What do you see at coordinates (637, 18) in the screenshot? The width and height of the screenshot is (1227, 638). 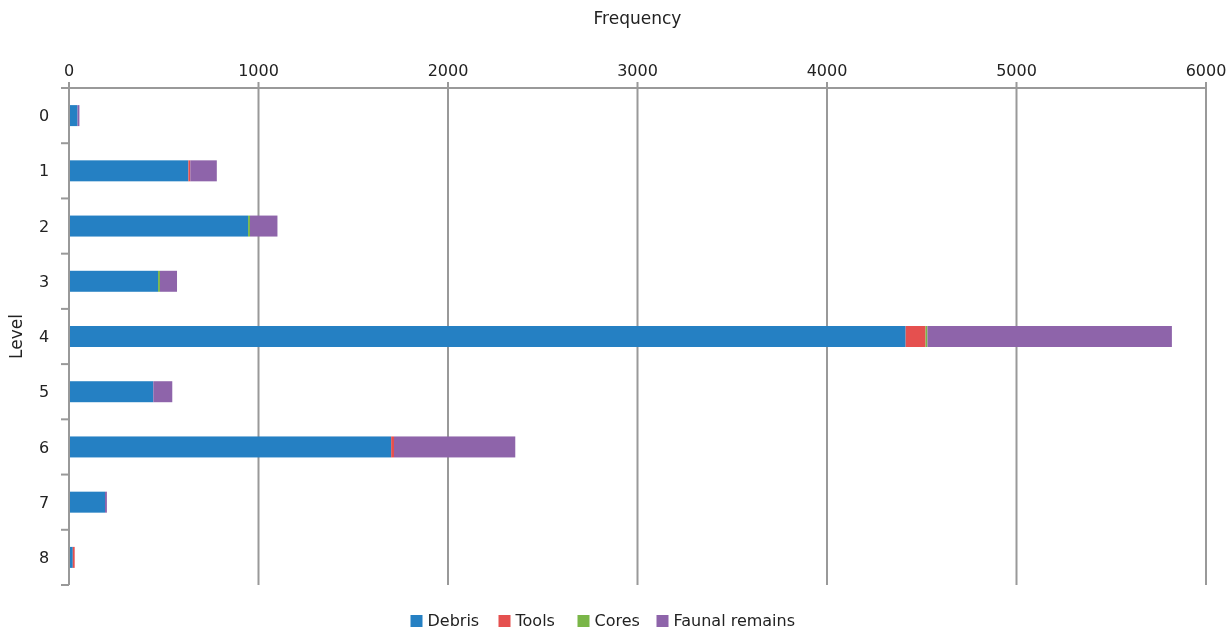 I see `x-axis-title: Frequency` at bounding box center [637, 18].